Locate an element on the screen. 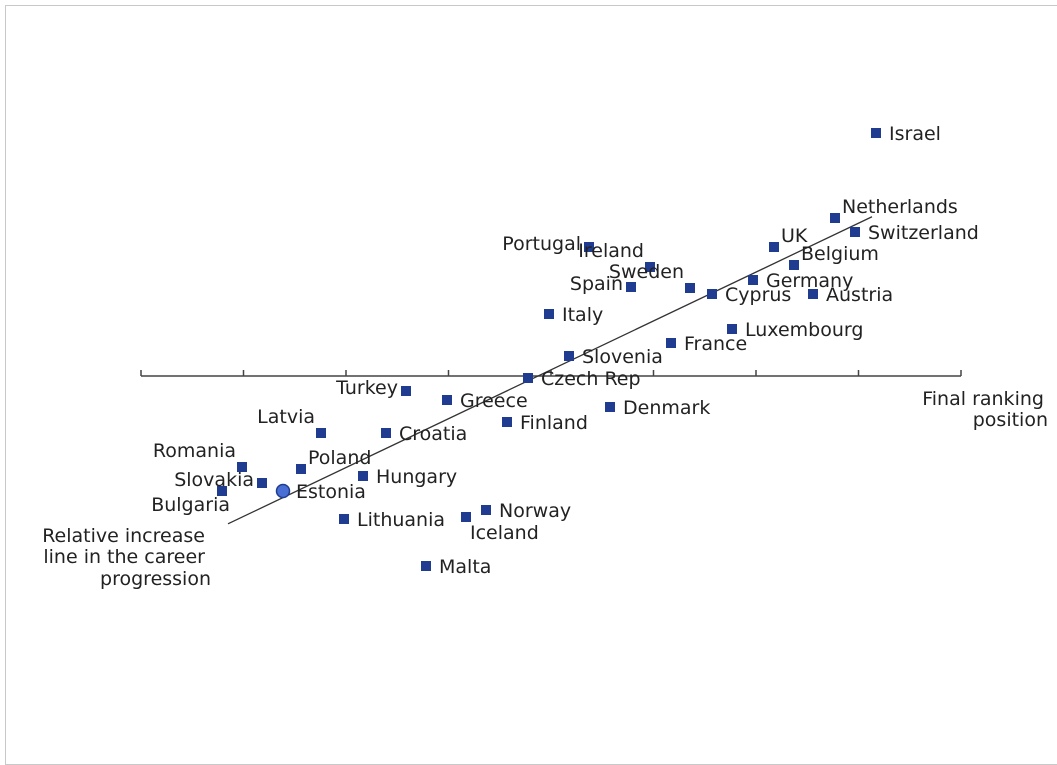 The height and width of the screenshot is (765, 1057). point-label: Estonia is located at coordinates (331, 492).